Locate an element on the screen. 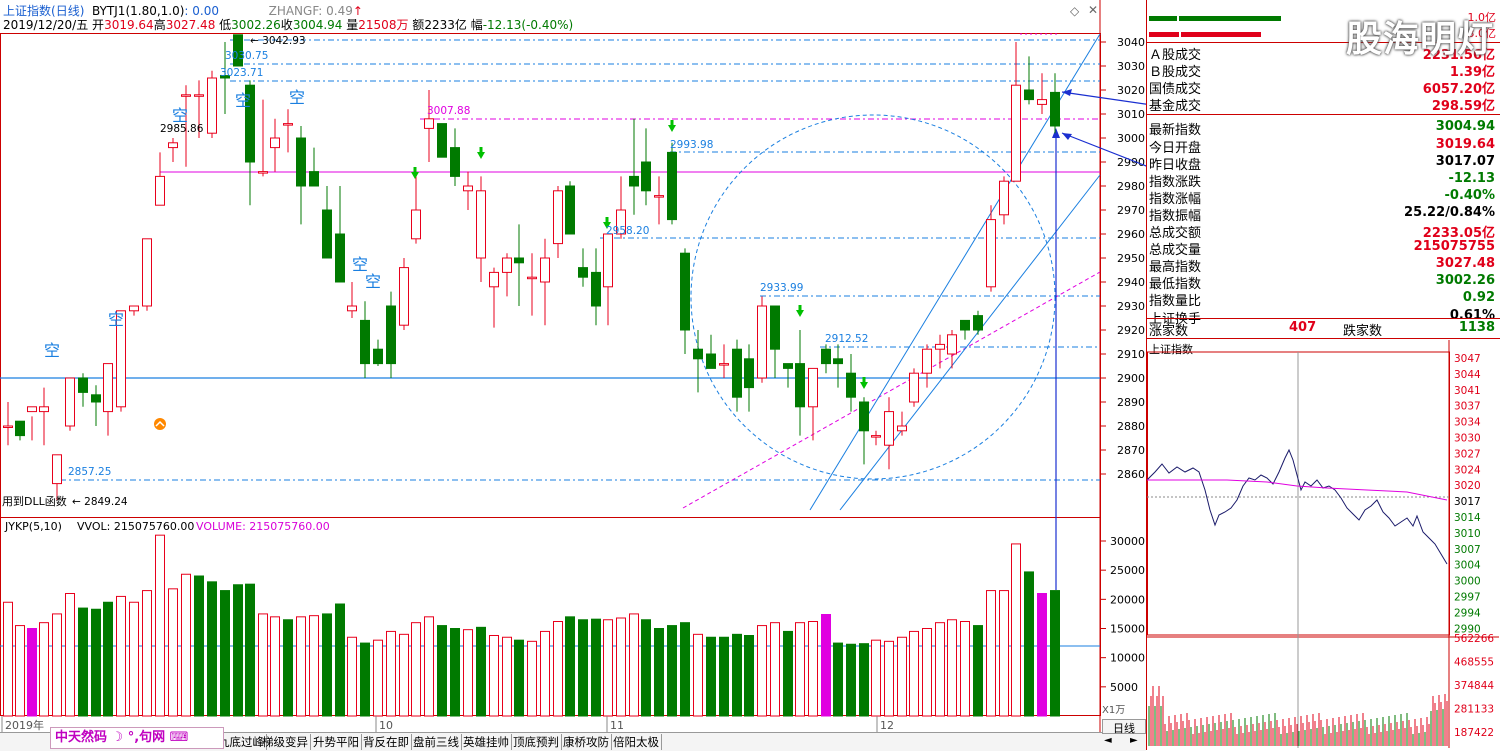  volume-tick-label: 30000 is located at coordinates (1127, 541).